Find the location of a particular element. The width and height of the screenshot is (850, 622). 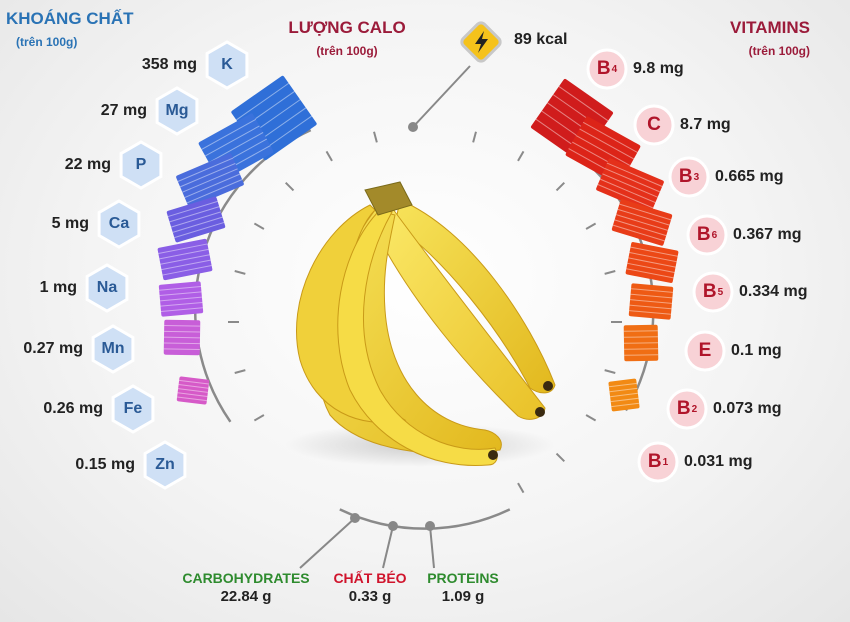

lightning-bolt-icon is located at coordinates (481, 42).